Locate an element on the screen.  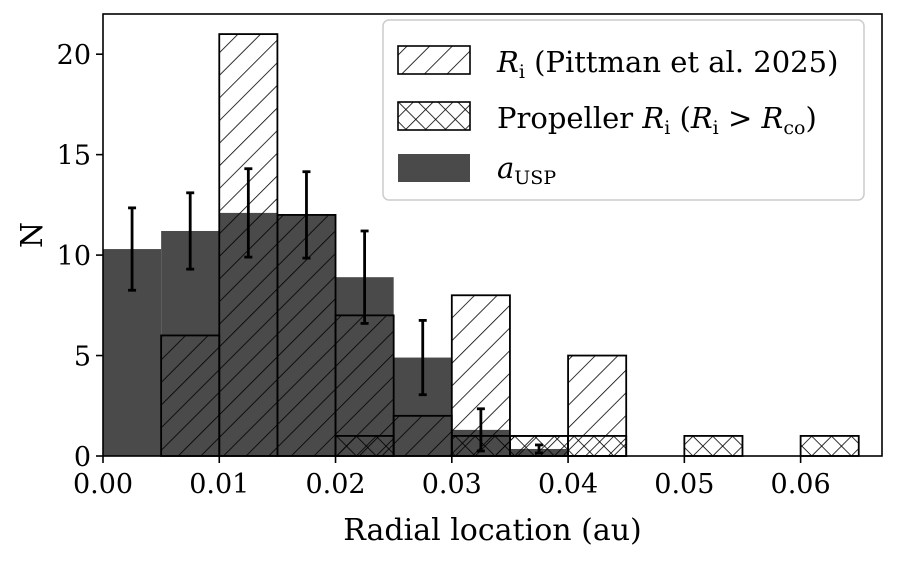
legend-label-cross: Propeller Ri (Ri > Rco) is located at coordinates (657, 120).